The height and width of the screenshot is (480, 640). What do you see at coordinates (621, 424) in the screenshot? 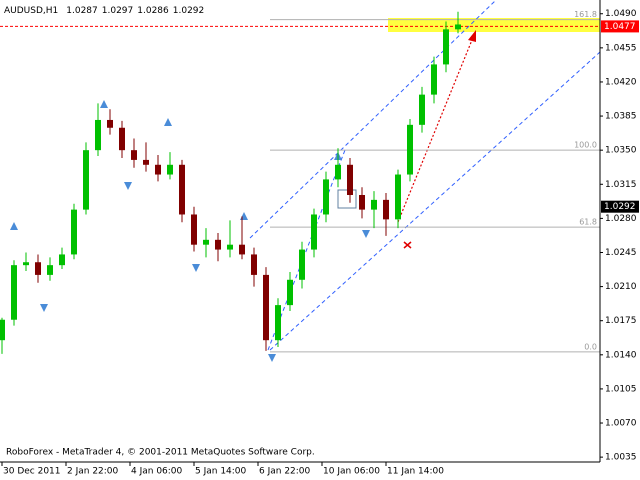
I see `y-tick-label: 1.0070` at bounding box center [621, 424].